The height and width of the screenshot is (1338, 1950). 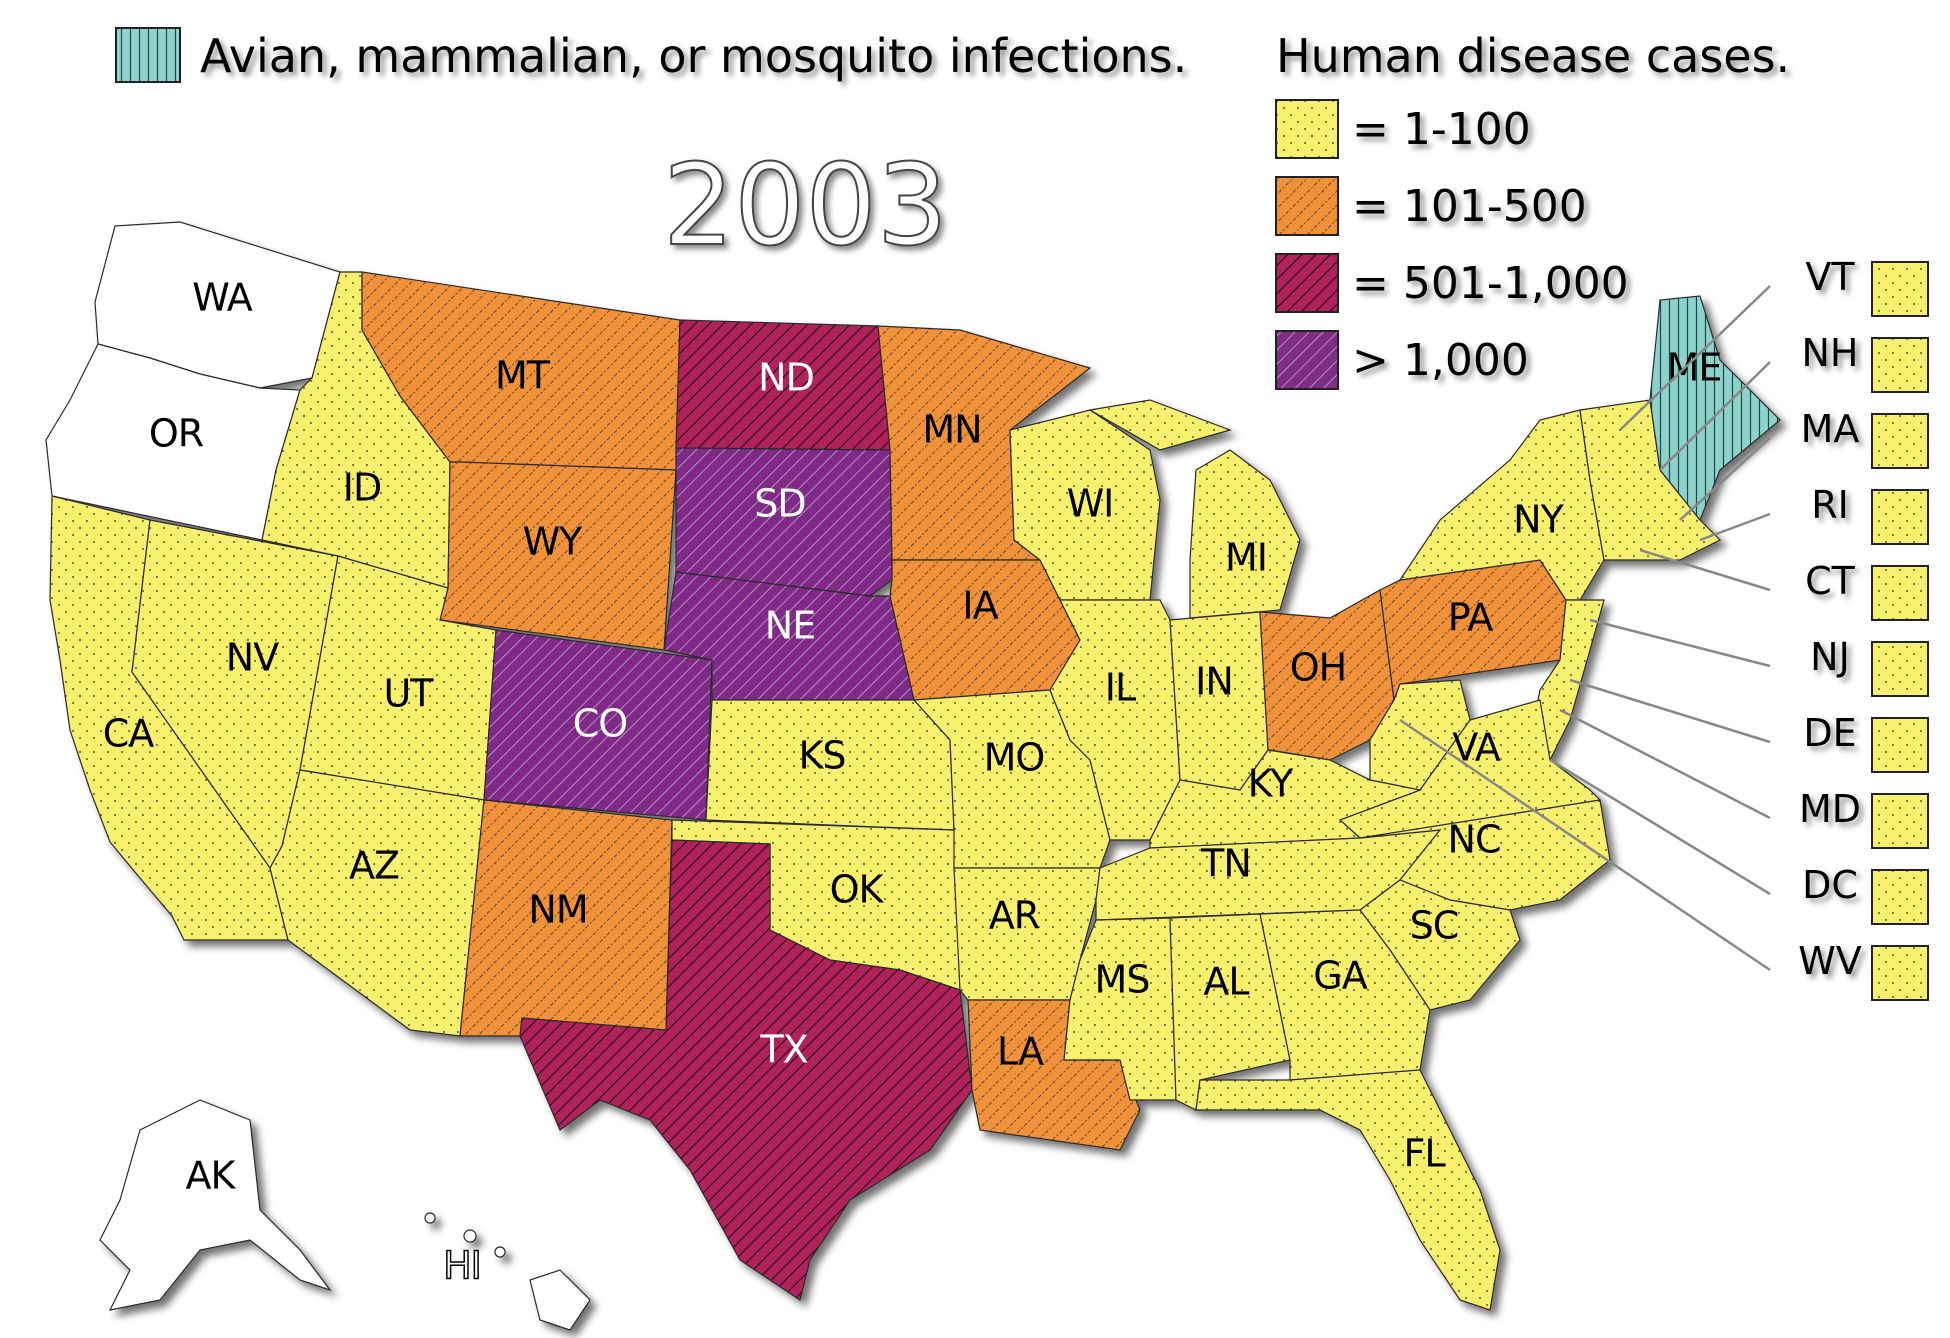 I want to click on label-mo: MO, so click(x=1014, y=758).